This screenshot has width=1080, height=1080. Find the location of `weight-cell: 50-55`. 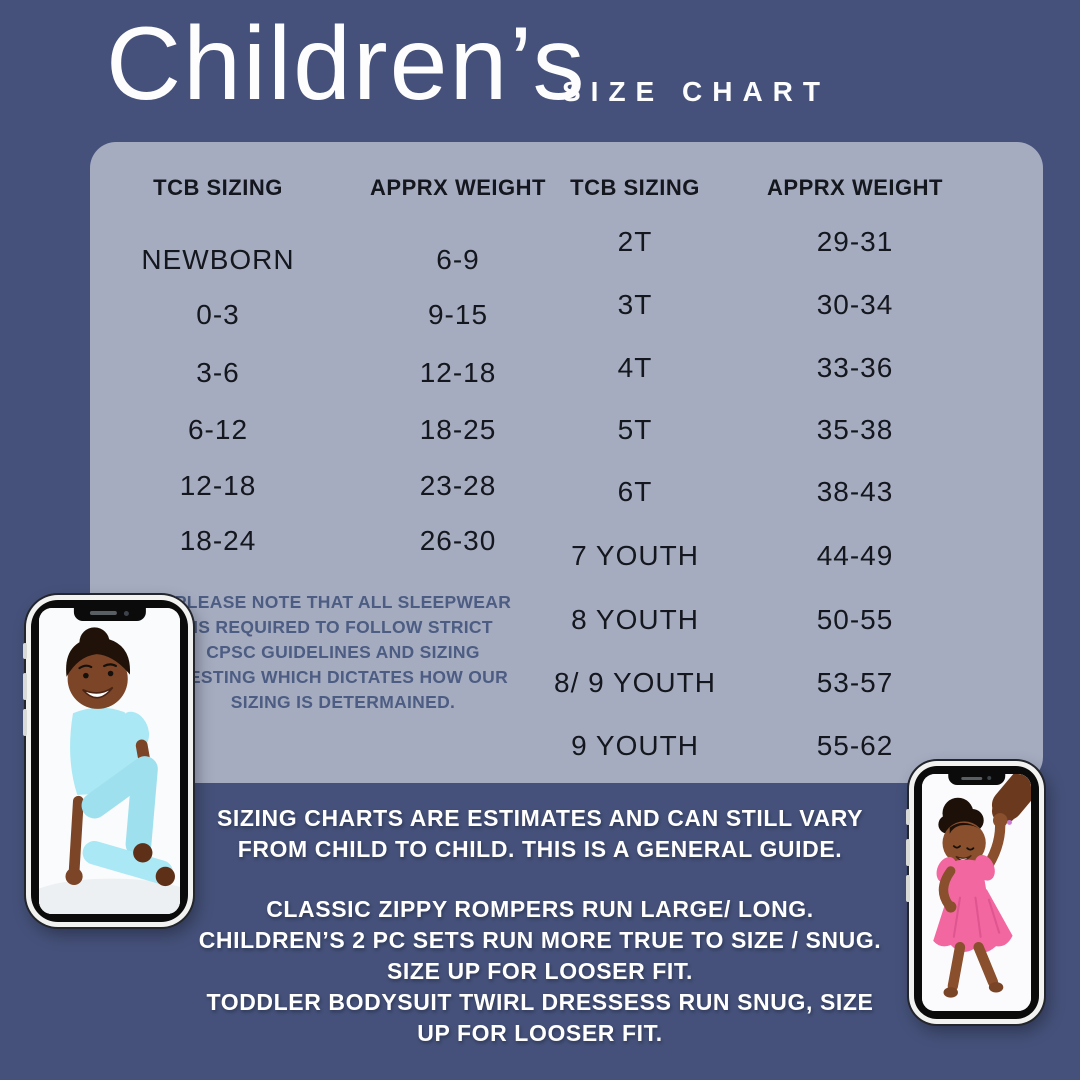

weight-cell: 50-55 is located at coordinates (855, 619).